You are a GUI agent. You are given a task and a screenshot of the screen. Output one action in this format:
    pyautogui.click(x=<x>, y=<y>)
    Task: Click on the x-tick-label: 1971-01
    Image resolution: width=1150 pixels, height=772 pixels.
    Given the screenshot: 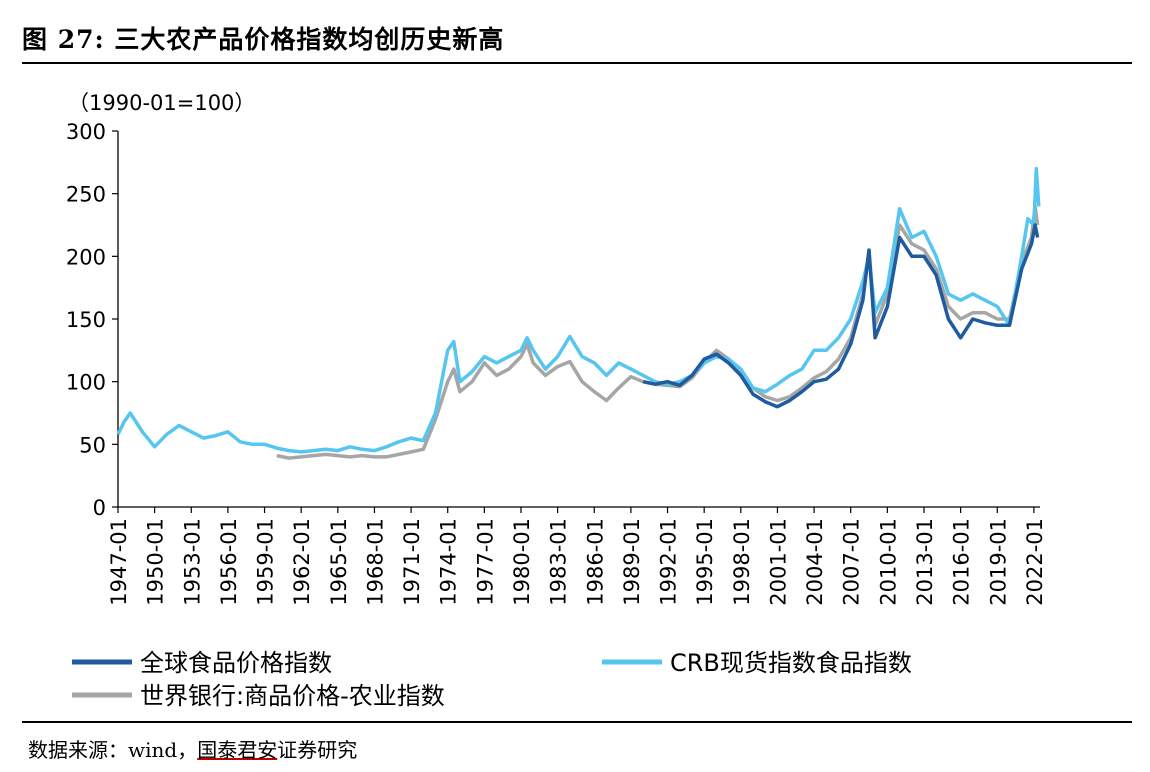 What is the action you would take?
    pyautogui.click(x=412, y=562)
    